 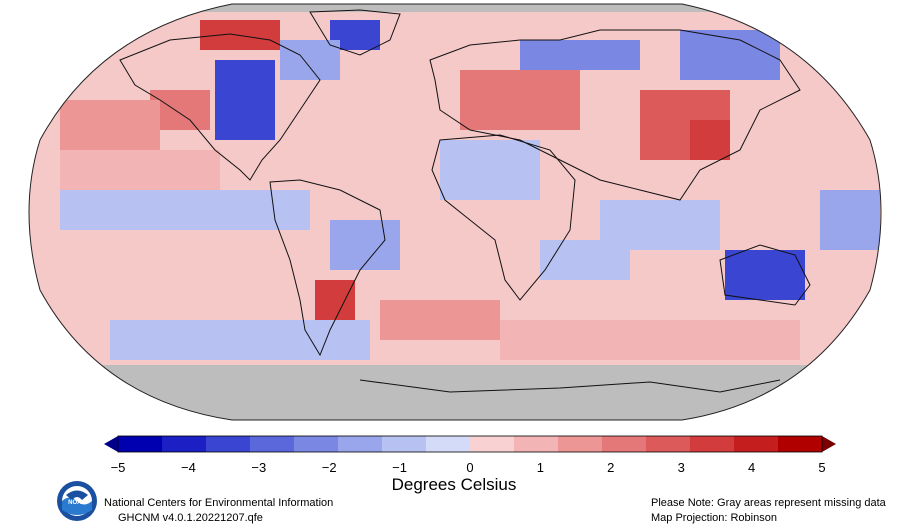 I want to click on colorbar-tick-label: 5, so click(x=822, y=467).